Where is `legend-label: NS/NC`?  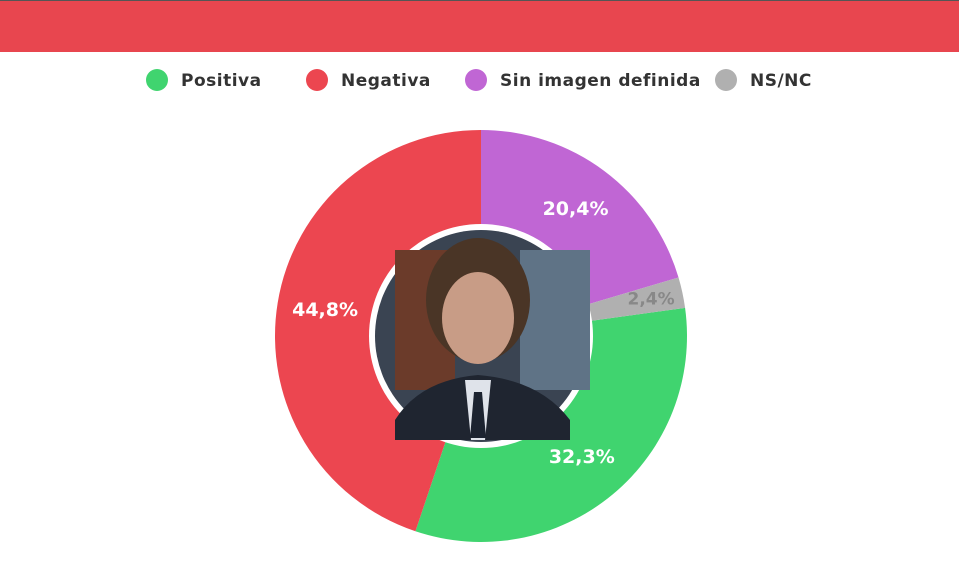 legend-label: NS/NC is located at coordinates (781, 81).